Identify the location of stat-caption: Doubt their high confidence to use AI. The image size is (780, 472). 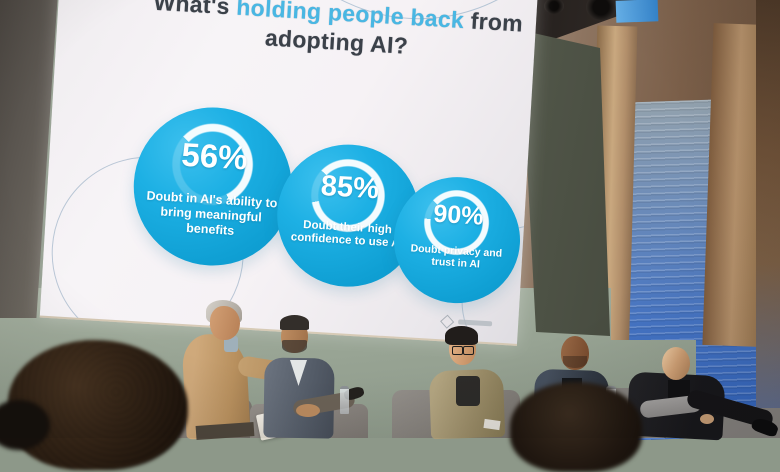
(347, 234).